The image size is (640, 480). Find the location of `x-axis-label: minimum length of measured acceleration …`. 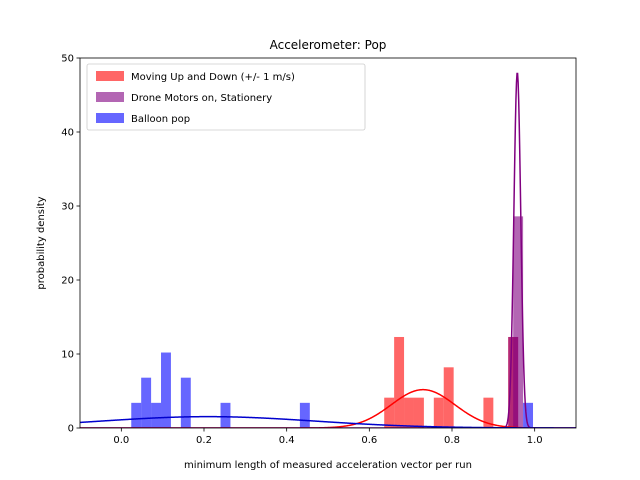

x-axis-label: minimum length of measured acceleration … is located at coordinates (328, 465).